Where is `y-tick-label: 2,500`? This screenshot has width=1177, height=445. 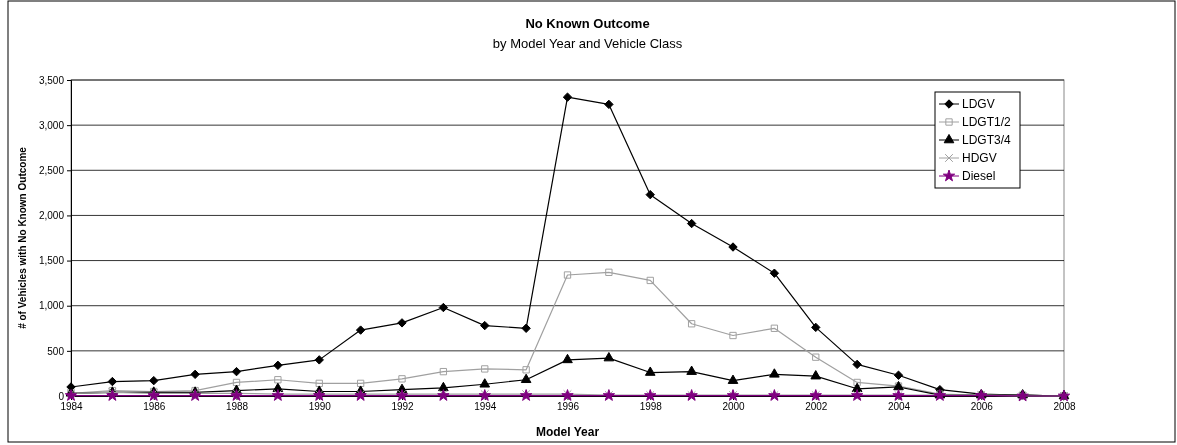 y-tick-label: 2,500 is located at coordinates (51, 170).